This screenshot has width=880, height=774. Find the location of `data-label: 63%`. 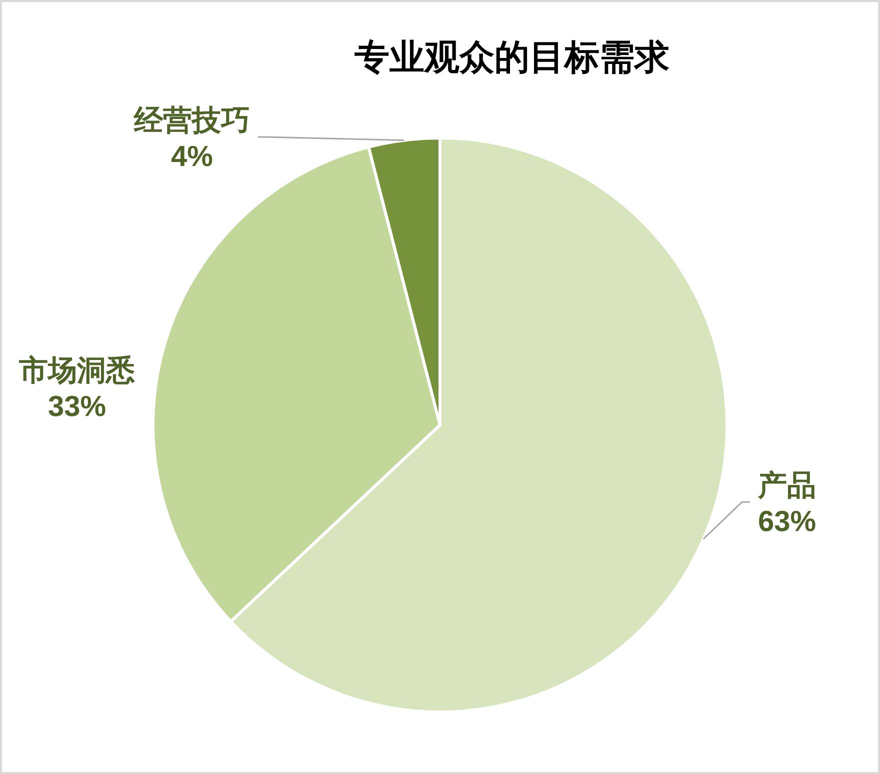

data-label: 63% is located at coordinates (787, 522).